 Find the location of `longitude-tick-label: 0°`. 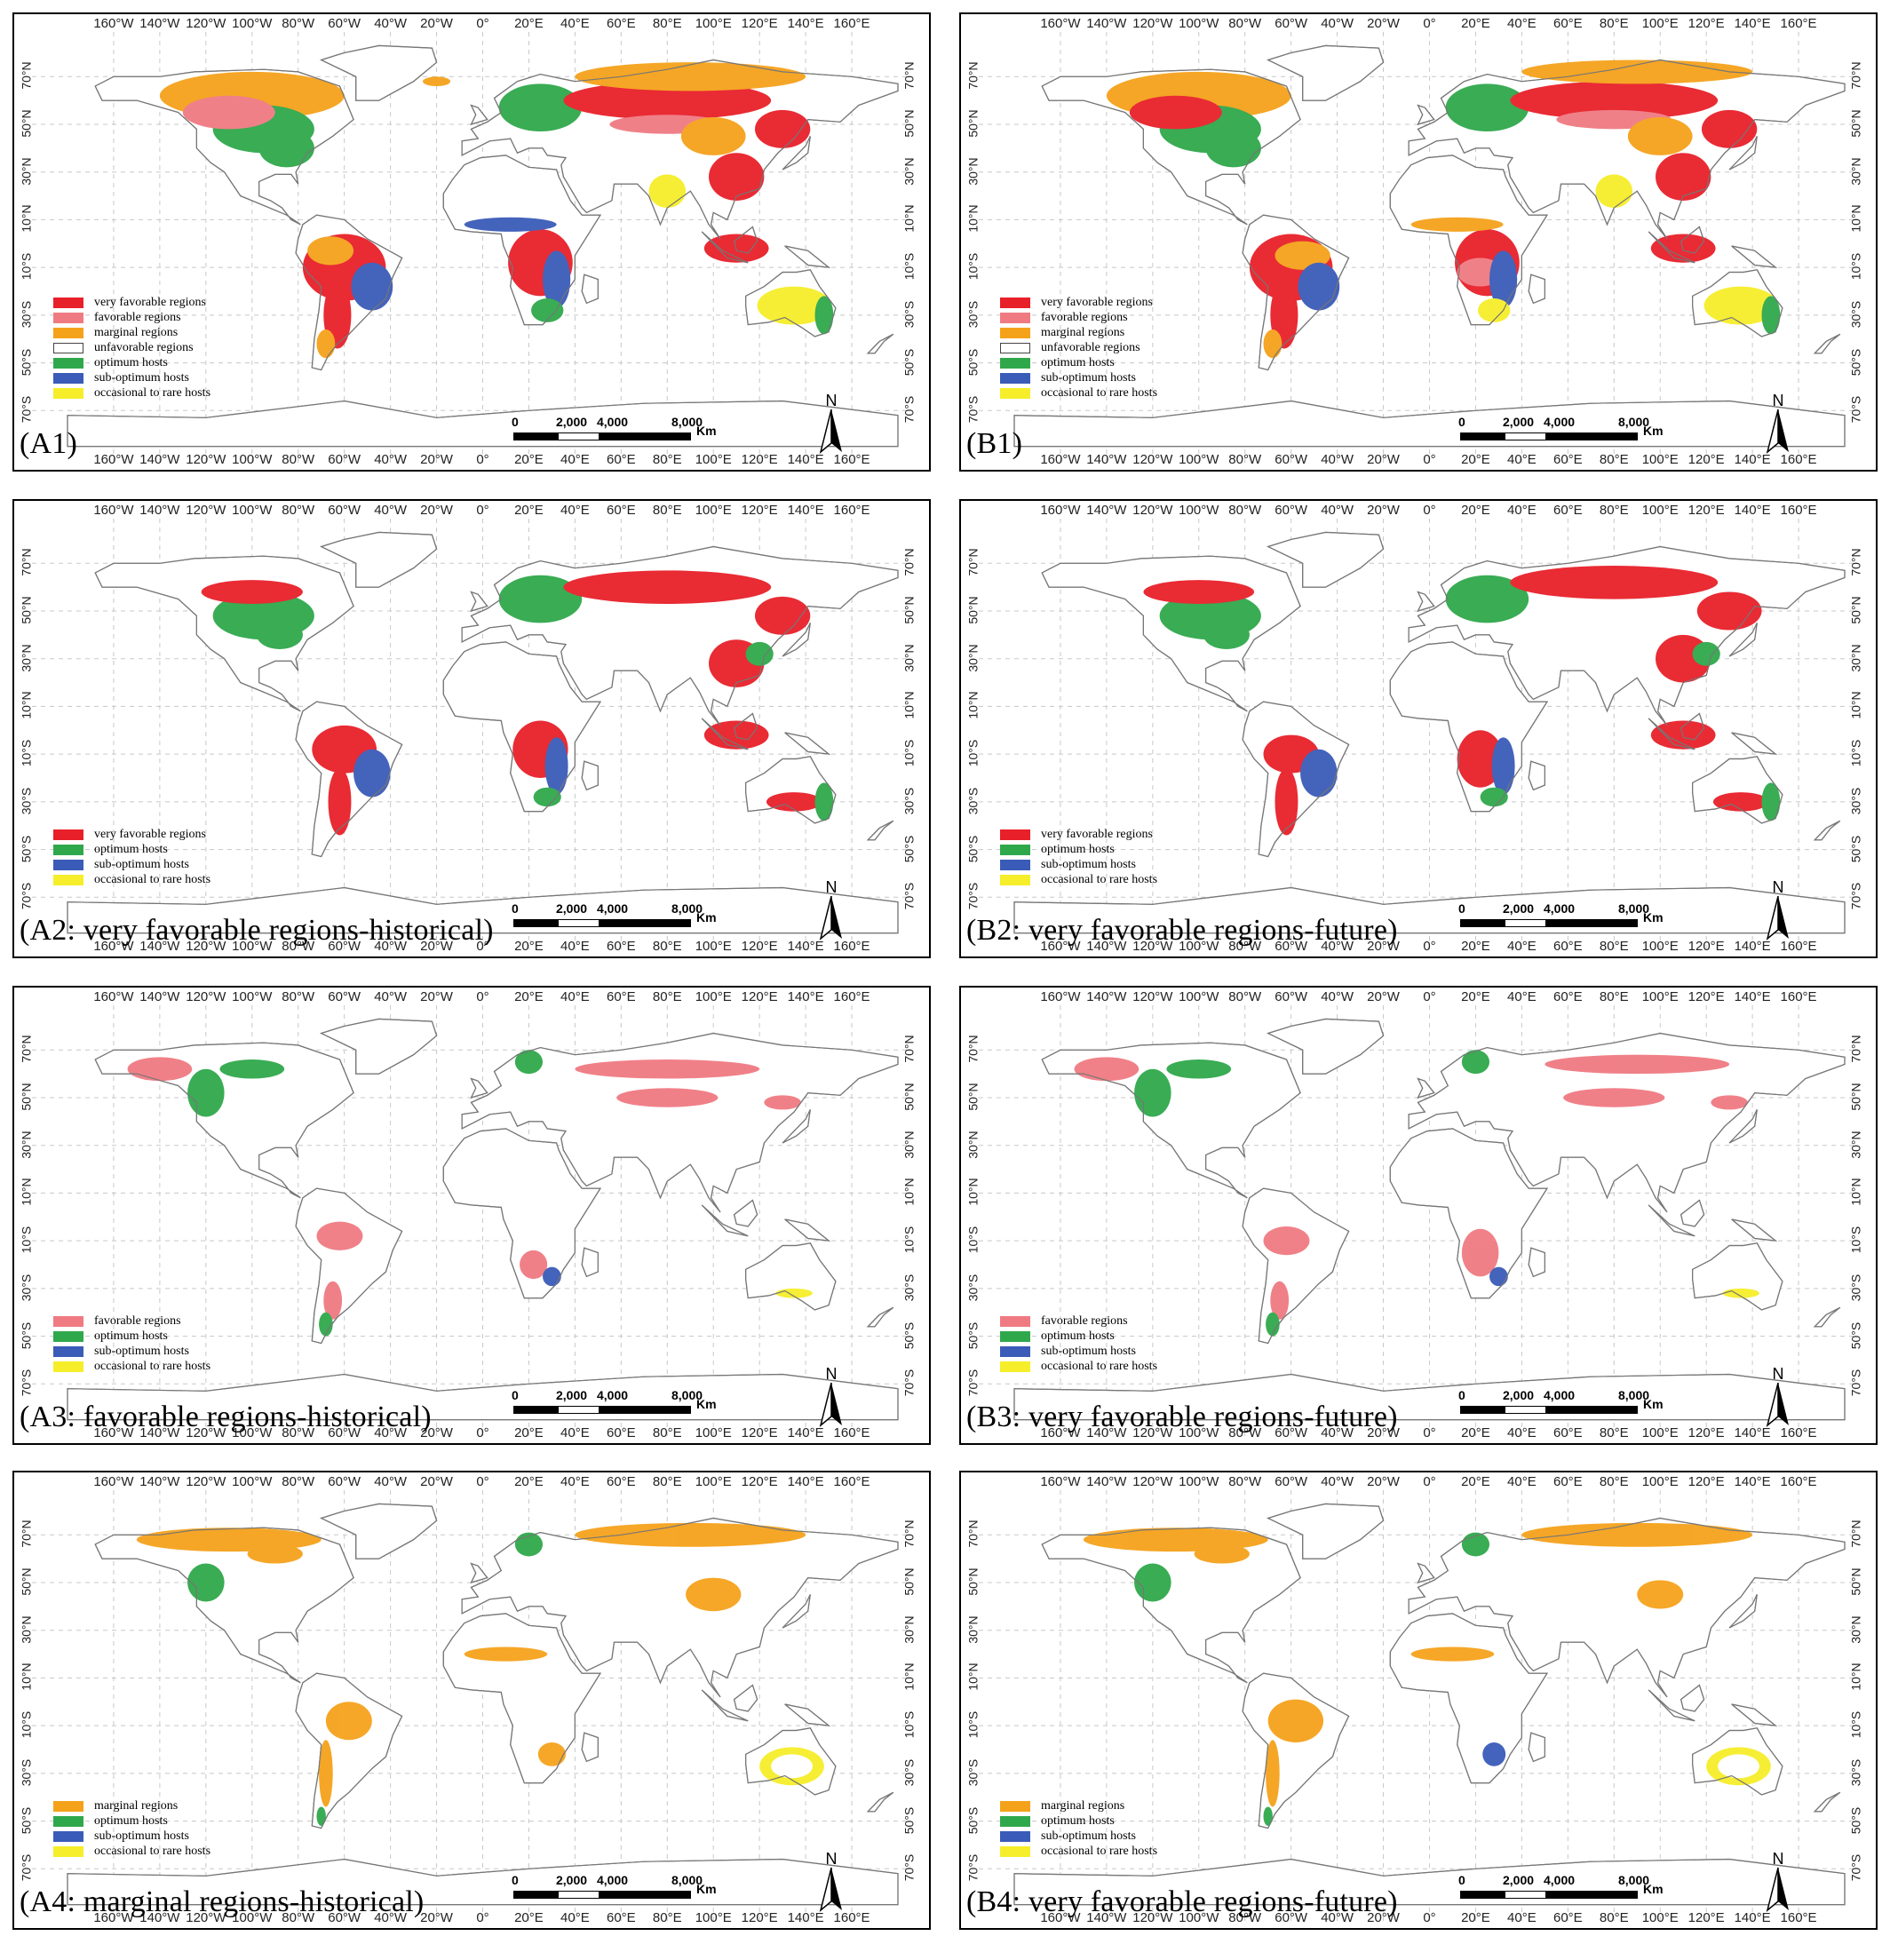

longitude-tick-label: 0° is located at coordinates (1430, 23).